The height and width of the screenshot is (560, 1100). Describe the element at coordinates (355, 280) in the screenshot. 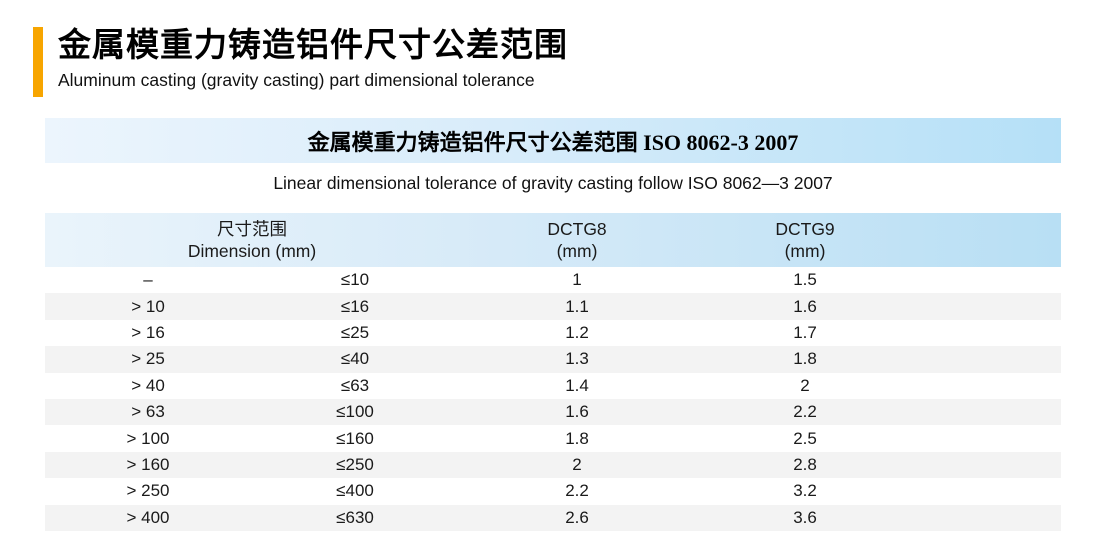

I see `cell-dimension-max: ≤10` at that location.